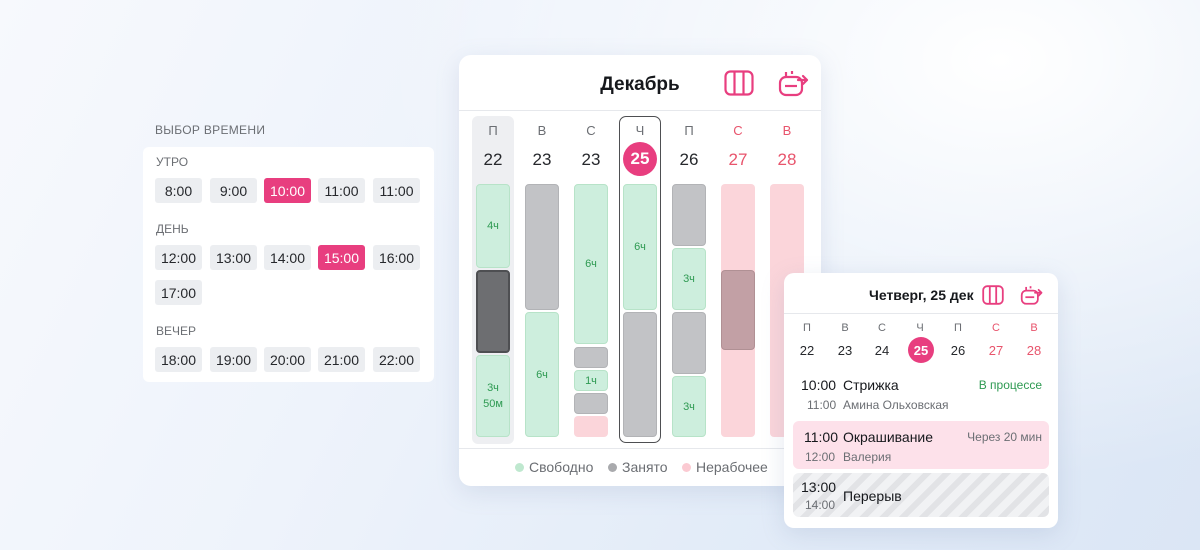  I want to click on time-slot: 21:00, so click(341, 359).